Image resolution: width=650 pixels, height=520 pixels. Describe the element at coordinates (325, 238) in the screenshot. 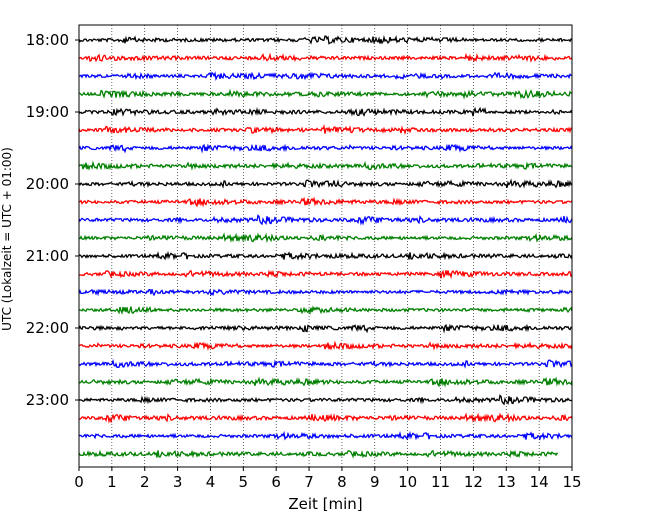

I see `trace-row-2045` at that location.